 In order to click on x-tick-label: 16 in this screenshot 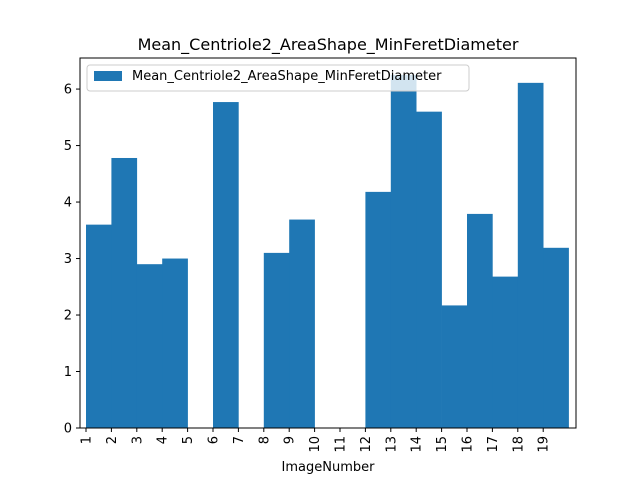, I will do `click(468, 444)`.